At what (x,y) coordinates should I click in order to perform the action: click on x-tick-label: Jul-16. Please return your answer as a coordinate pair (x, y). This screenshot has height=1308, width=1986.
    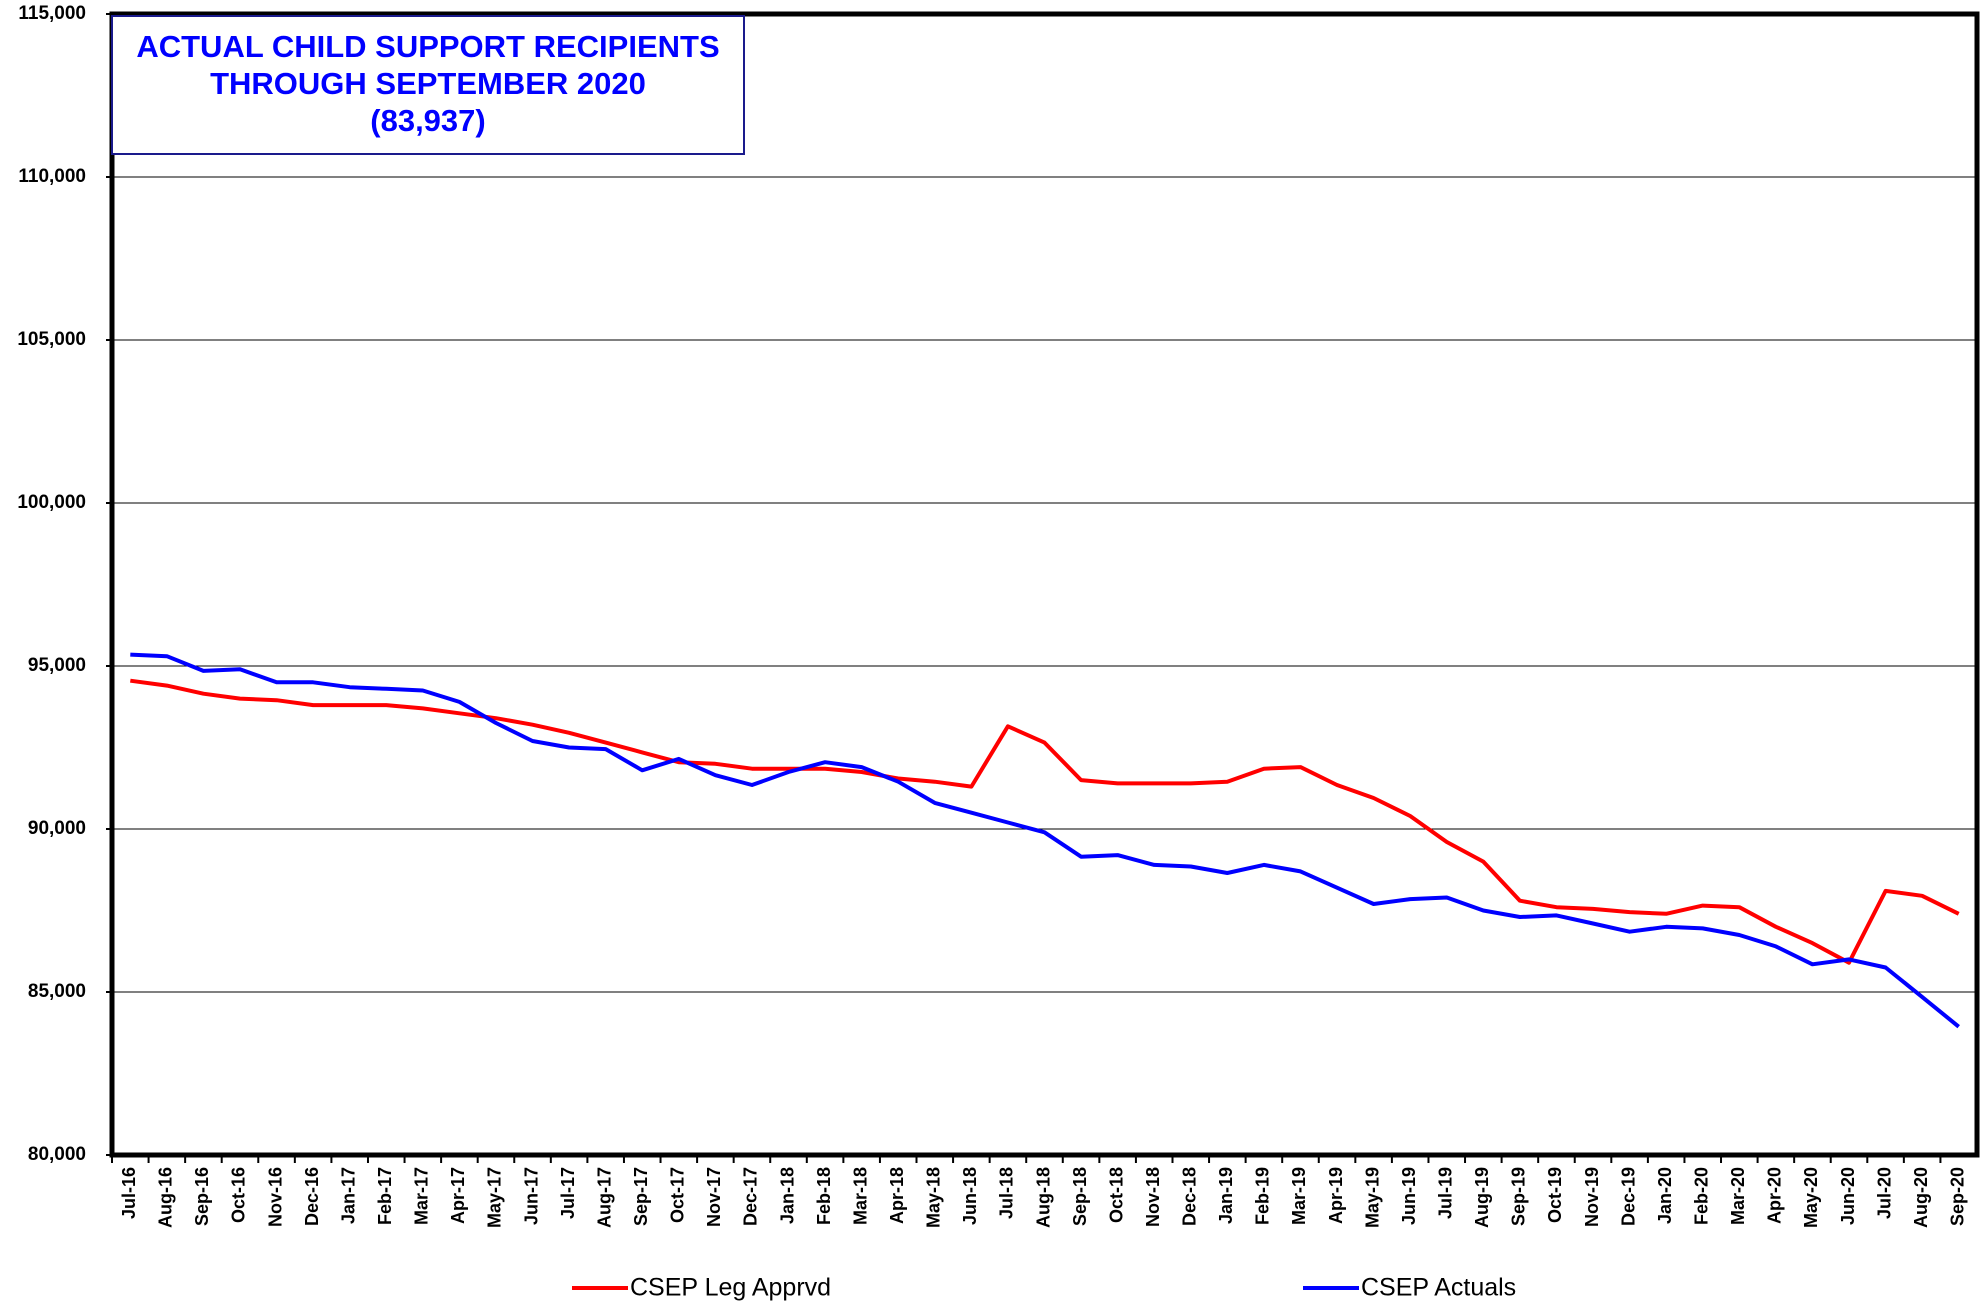
    Looking at the image, I should click on (129, 1193).